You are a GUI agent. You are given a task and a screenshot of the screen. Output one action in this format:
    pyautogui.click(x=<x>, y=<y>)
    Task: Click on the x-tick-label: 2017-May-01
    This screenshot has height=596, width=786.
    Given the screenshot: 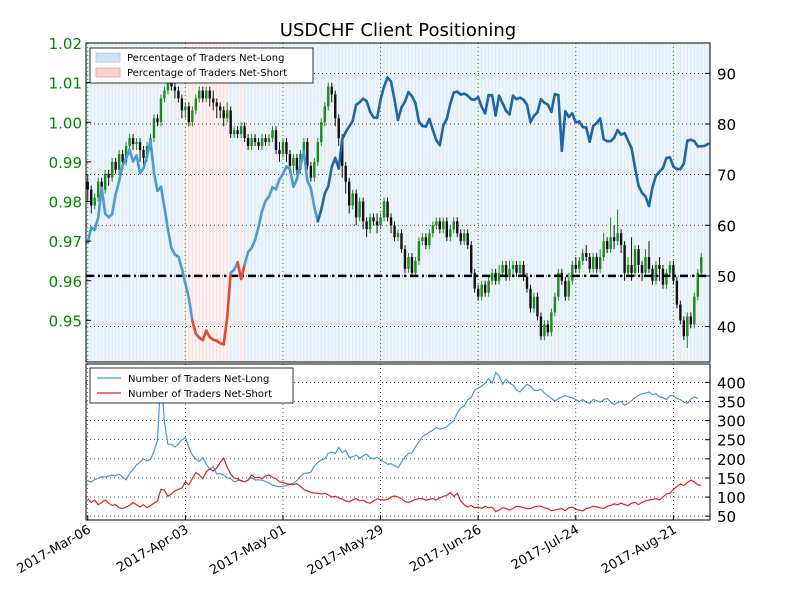 What is the action you would take?
    pyautogui.click(x=248, y=550)
    